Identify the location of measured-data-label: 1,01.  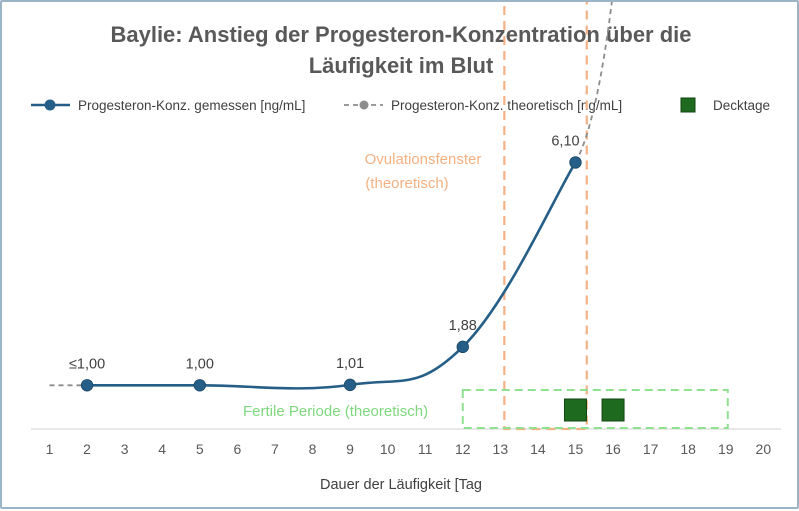
(350, 364).